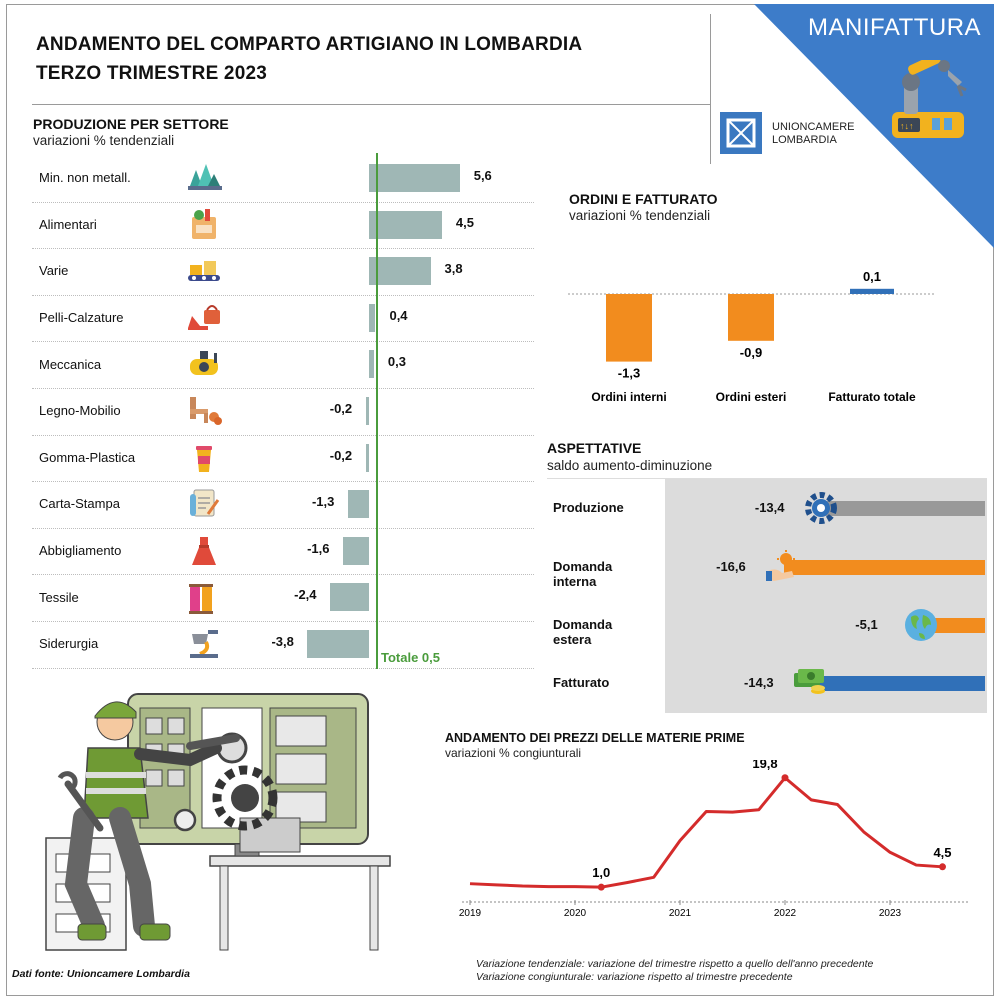 The width and height of the screenshot is (1000, 1000). I want to click on expectation-value-label: -16,6, so click(731, 566).